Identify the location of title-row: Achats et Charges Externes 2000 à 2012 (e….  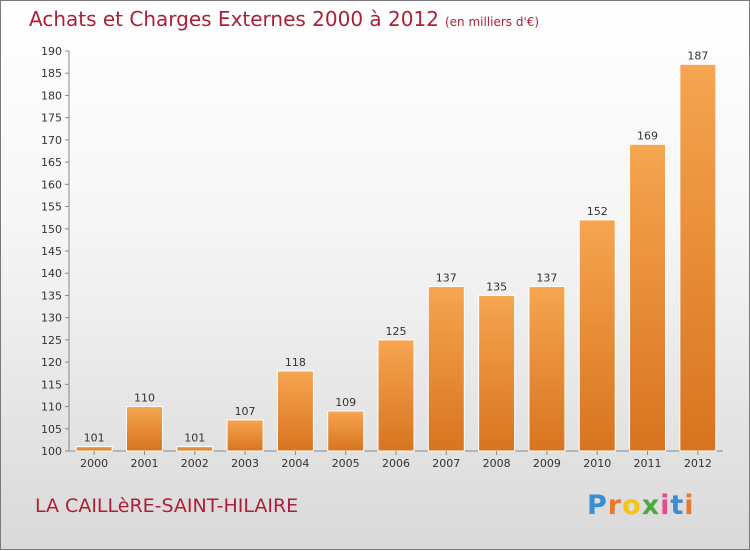
(284, 19).